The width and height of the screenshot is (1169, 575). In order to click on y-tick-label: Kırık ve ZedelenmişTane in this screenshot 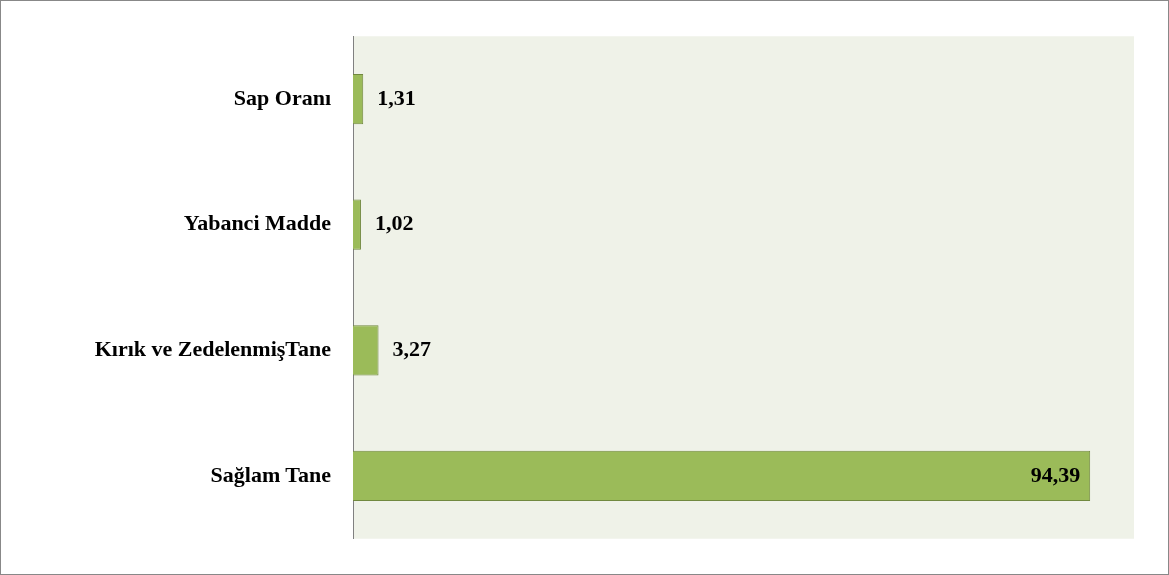, I will do `click(213, 349)`.